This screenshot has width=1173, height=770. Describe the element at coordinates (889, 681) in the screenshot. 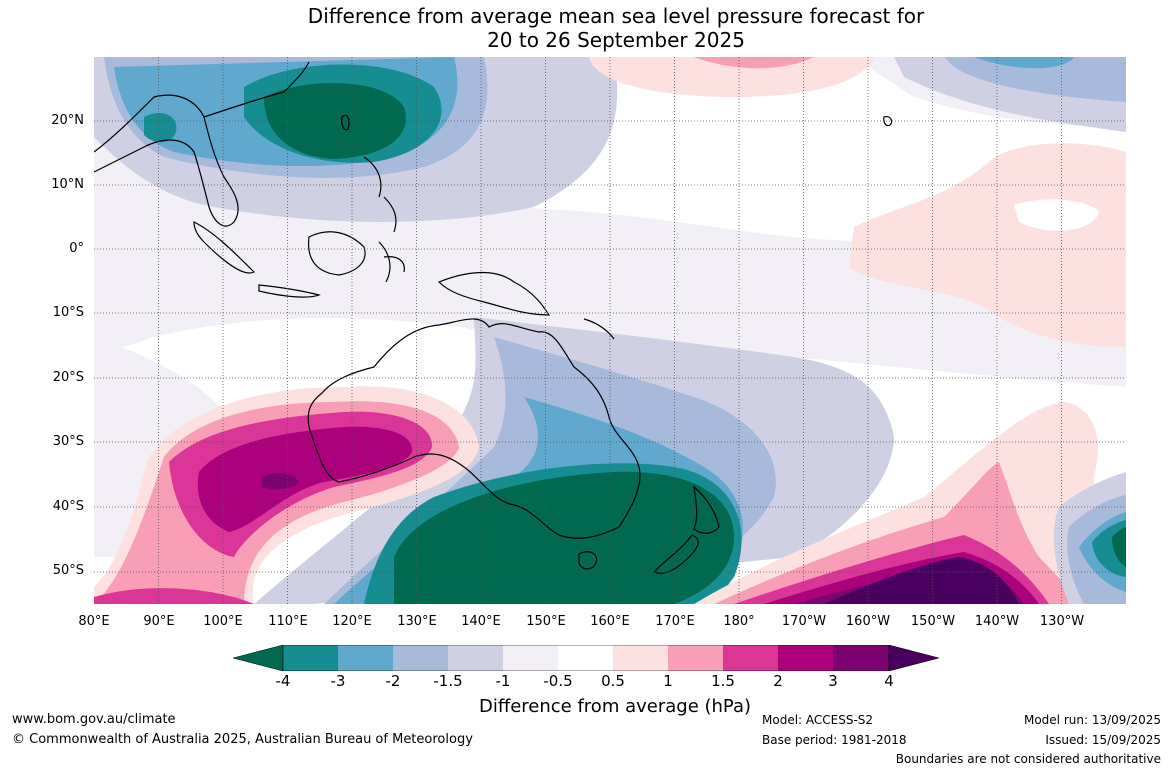

I see `colorbar-label-4: 4` at that location.